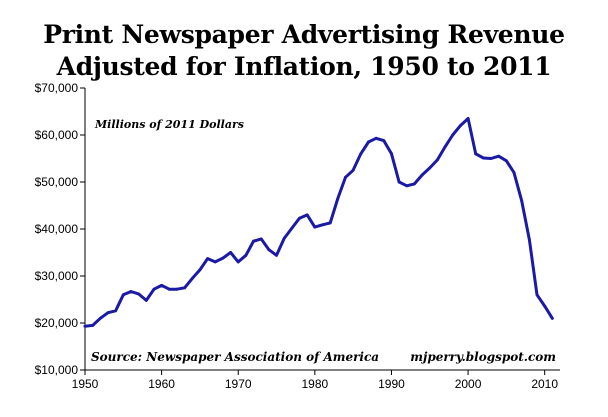  Describe the element at coordinates (544, 384) in the screenshot. I see `x-tick-label: 2010` at that location.